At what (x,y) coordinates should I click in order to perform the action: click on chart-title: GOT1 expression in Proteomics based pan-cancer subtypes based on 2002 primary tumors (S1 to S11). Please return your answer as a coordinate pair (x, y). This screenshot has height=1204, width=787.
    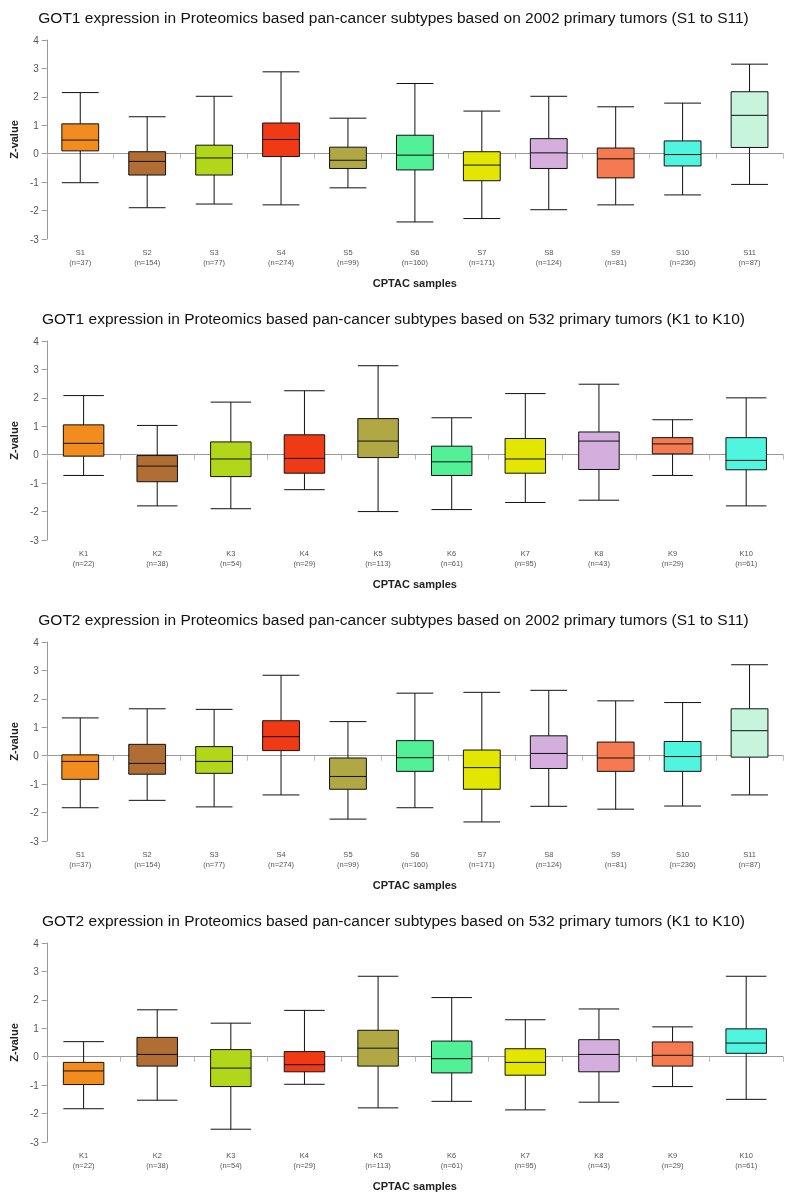
    Looking at the image, I should click on (393, 17).